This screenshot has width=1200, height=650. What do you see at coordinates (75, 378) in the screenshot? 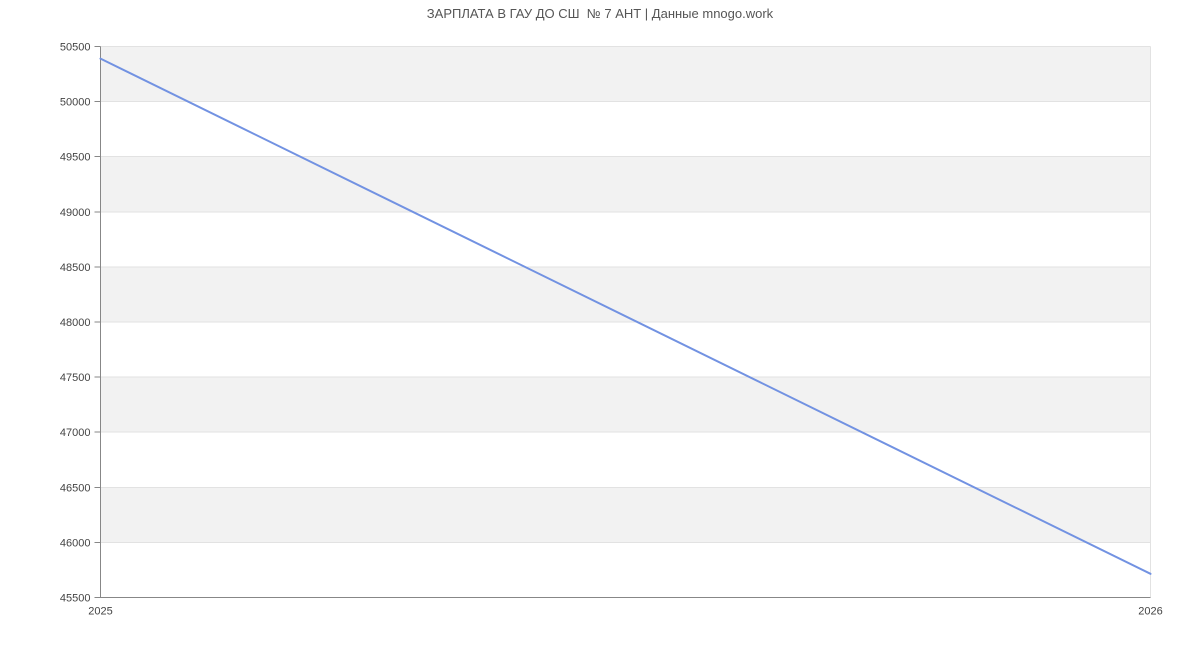
I see `y-tick-label: 47500` at bounding box center [75, 378].